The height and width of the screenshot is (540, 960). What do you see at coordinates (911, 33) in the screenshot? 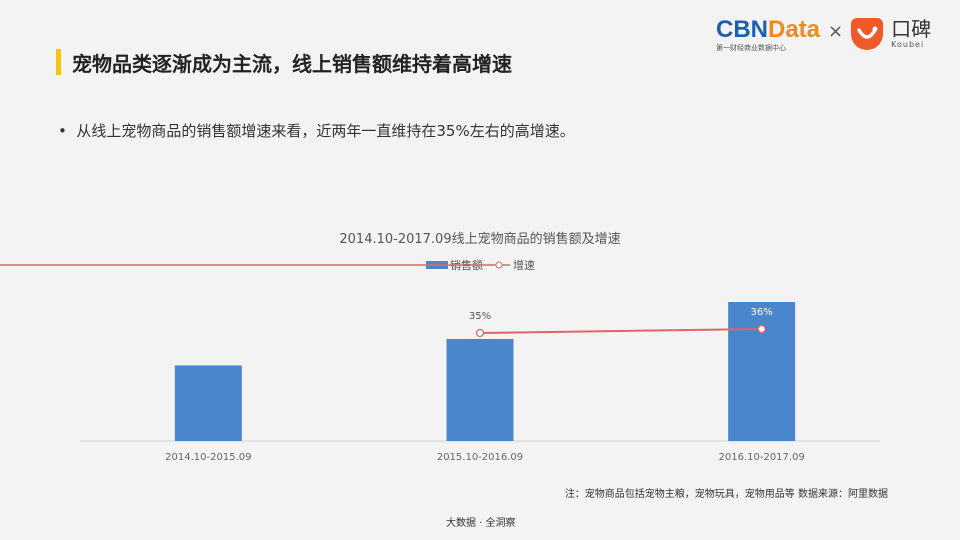
I see `koubei-logo: 口碑 Koubei` at bounding box center [911, 33].